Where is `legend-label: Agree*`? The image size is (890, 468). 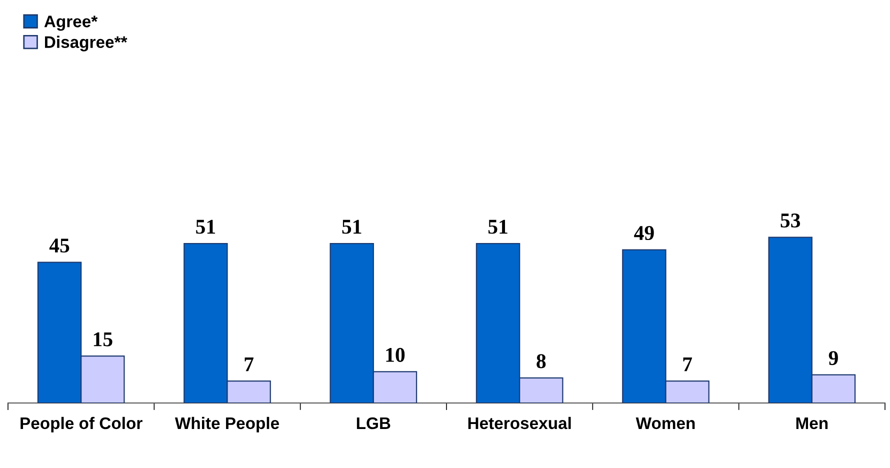
legend-label: Agree* is located at coordinates (71, 23).